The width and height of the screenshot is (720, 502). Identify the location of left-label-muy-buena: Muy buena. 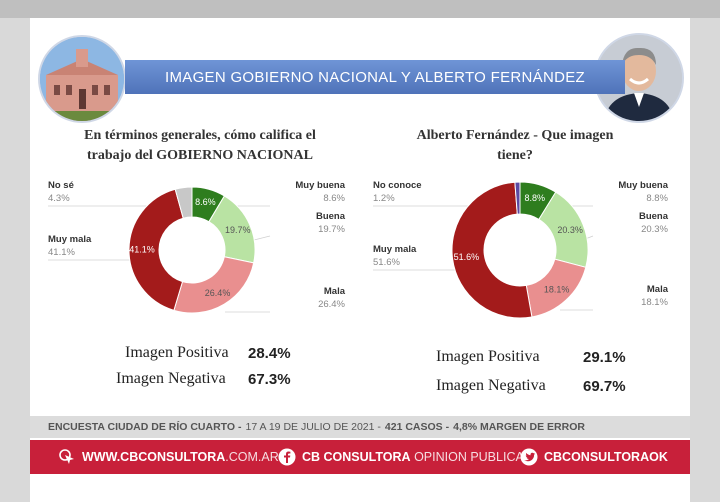
(320, 185).